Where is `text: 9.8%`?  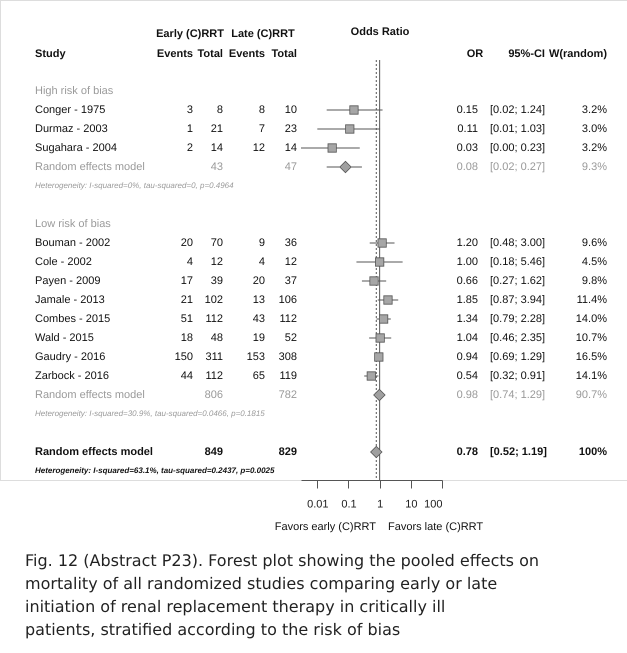 text: 9.8% is located at coordinates (595, 281).